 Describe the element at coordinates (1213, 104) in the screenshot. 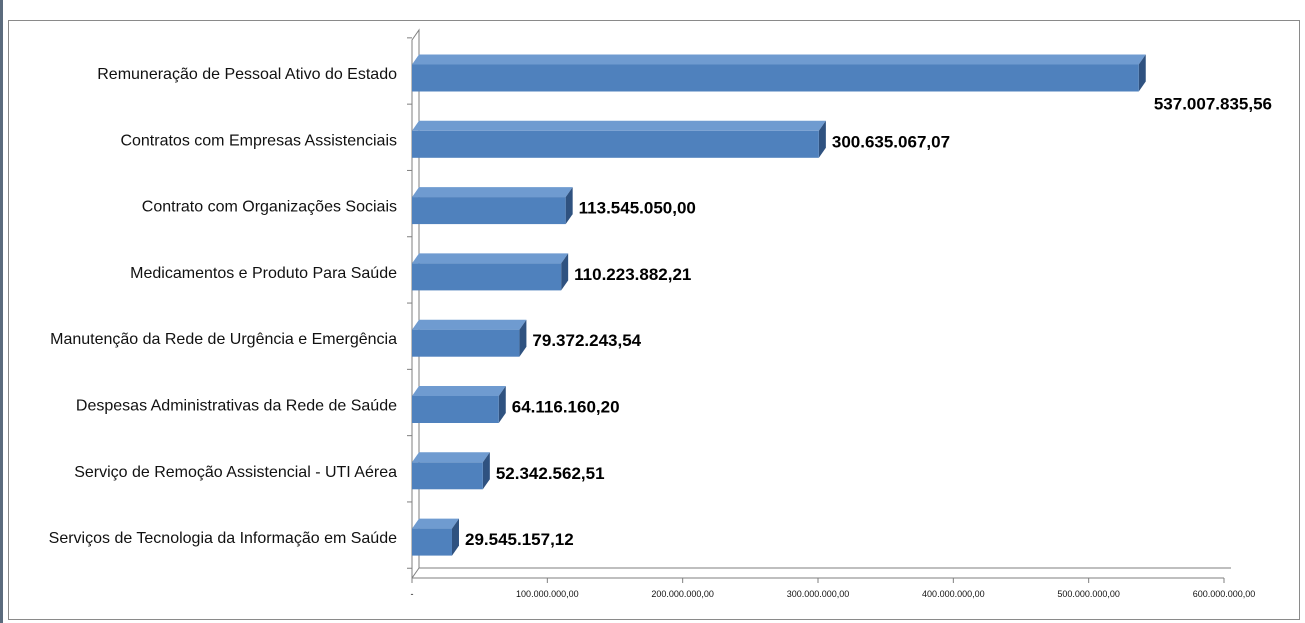

I see `data-label: 537.007.835,56` at that location.